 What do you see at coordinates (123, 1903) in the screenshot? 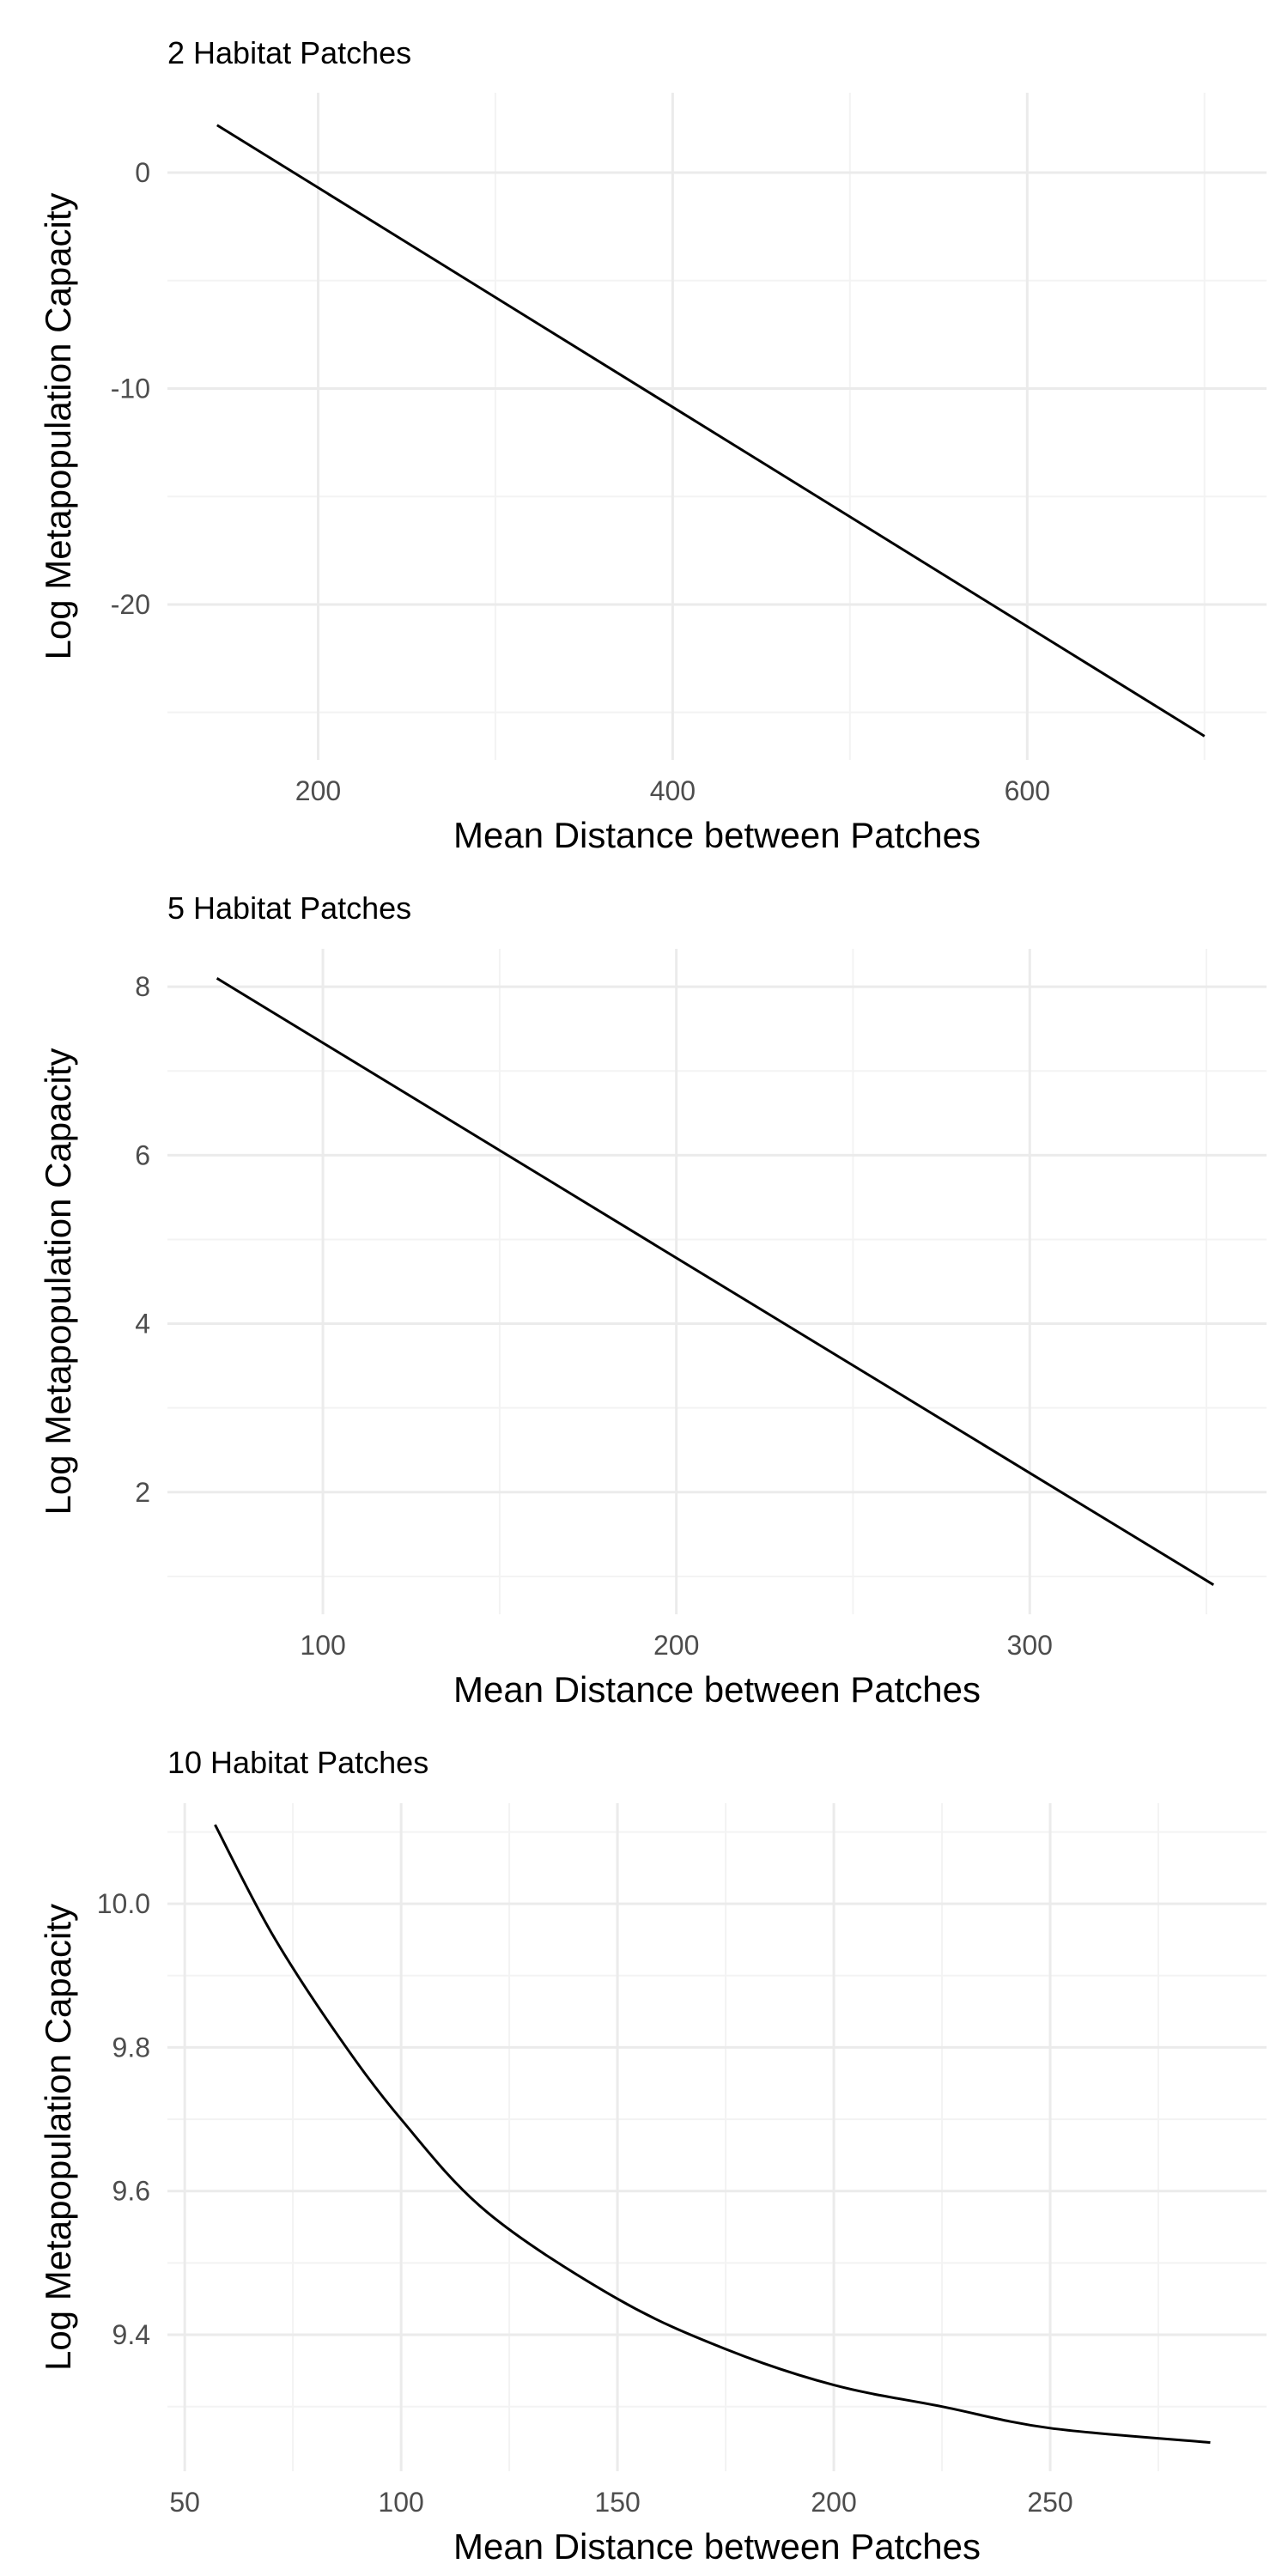
I see `y-tick-label: 10.0` at bounding box center [123, 1903].